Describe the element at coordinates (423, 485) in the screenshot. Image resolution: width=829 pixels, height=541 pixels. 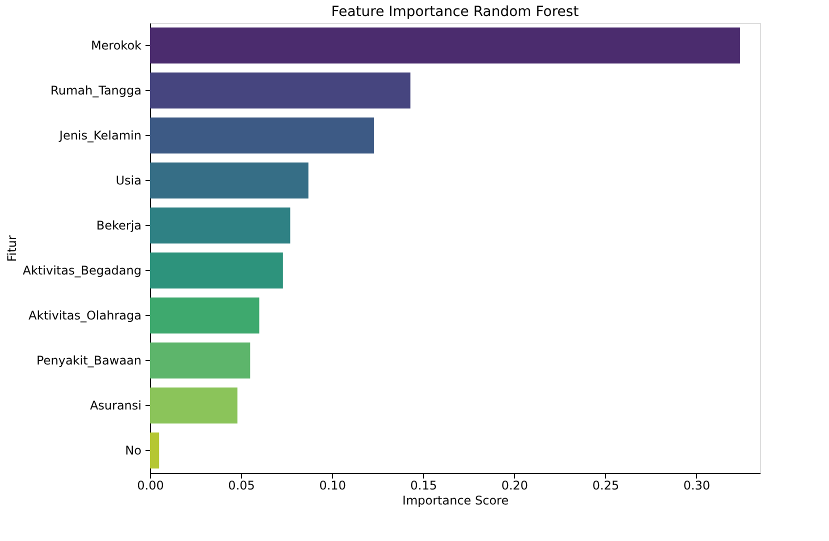
I see `x-tick-label: 0.15` at that location.